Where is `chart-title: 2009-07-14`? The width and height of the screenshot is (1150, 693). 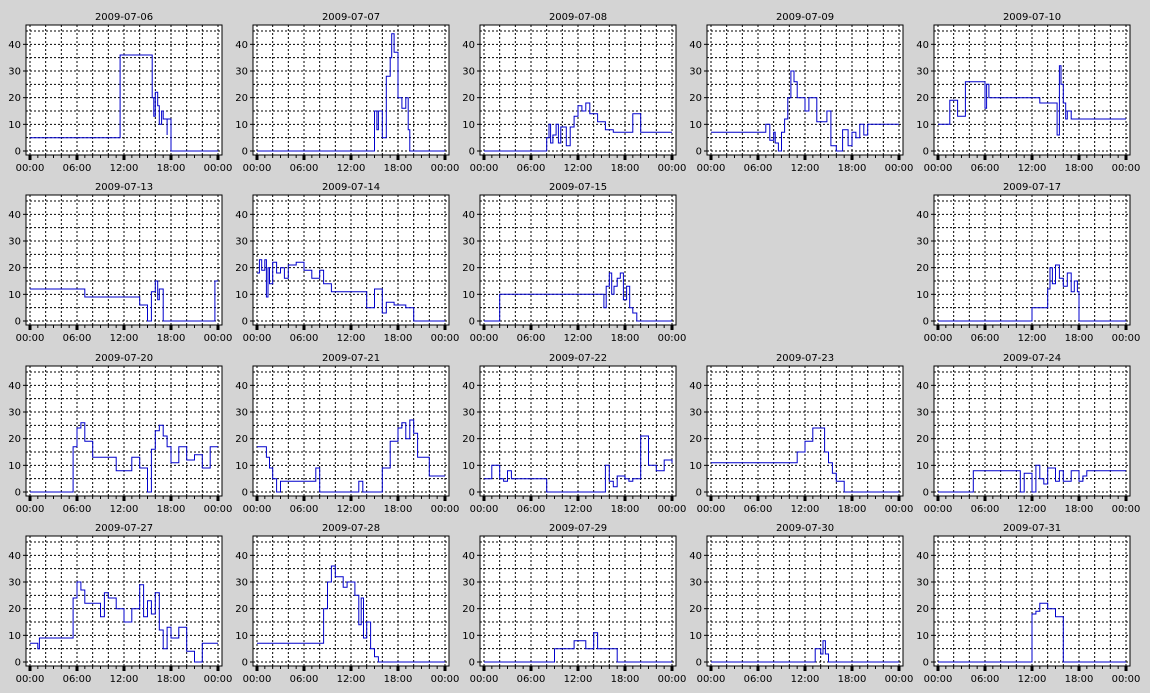
chart-title: 2009-07-14 is located at coordinates (351, 187).